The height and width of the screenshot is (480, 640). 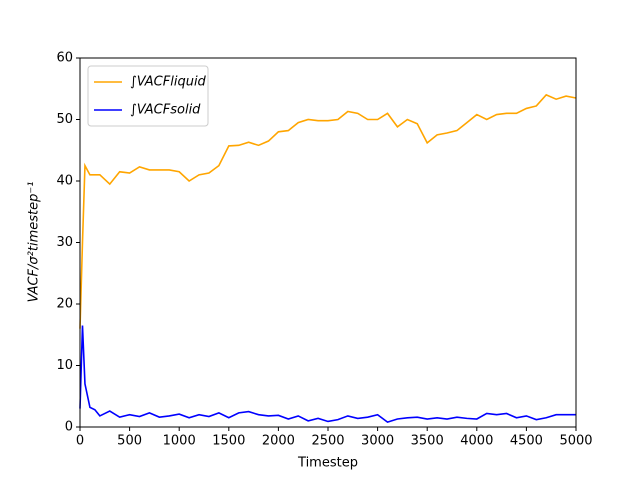 What do you see at coordinates (327, 463) in the screenshot?
I see `x-axis-label: Timestep` at bounding box center [327, 463].